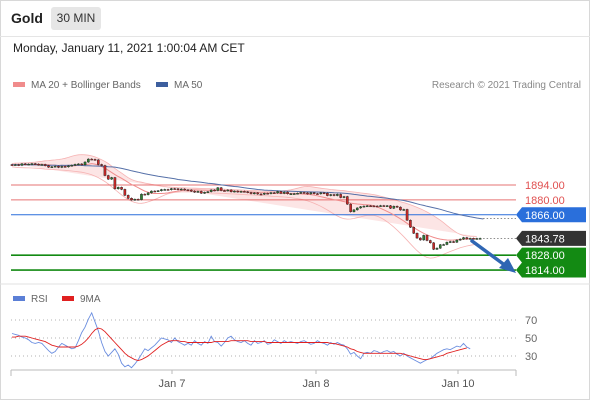 The image size is (590, 400). I want to click on timeframe-button: 30 MIN, so click(76, 18).